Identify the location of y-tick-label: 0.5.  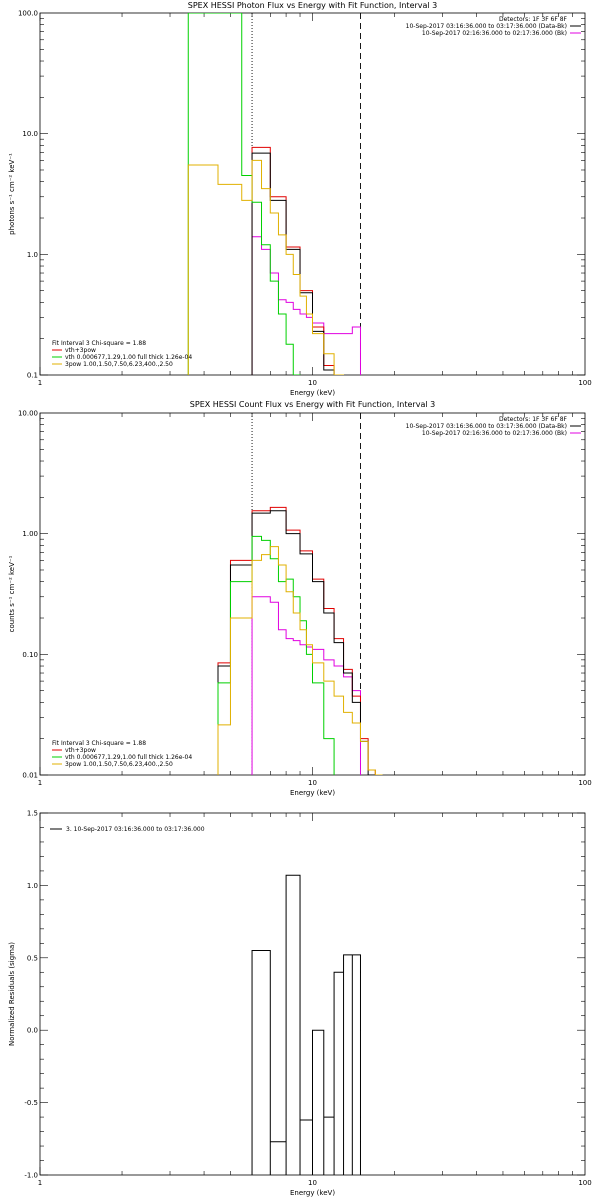
(32, 958).